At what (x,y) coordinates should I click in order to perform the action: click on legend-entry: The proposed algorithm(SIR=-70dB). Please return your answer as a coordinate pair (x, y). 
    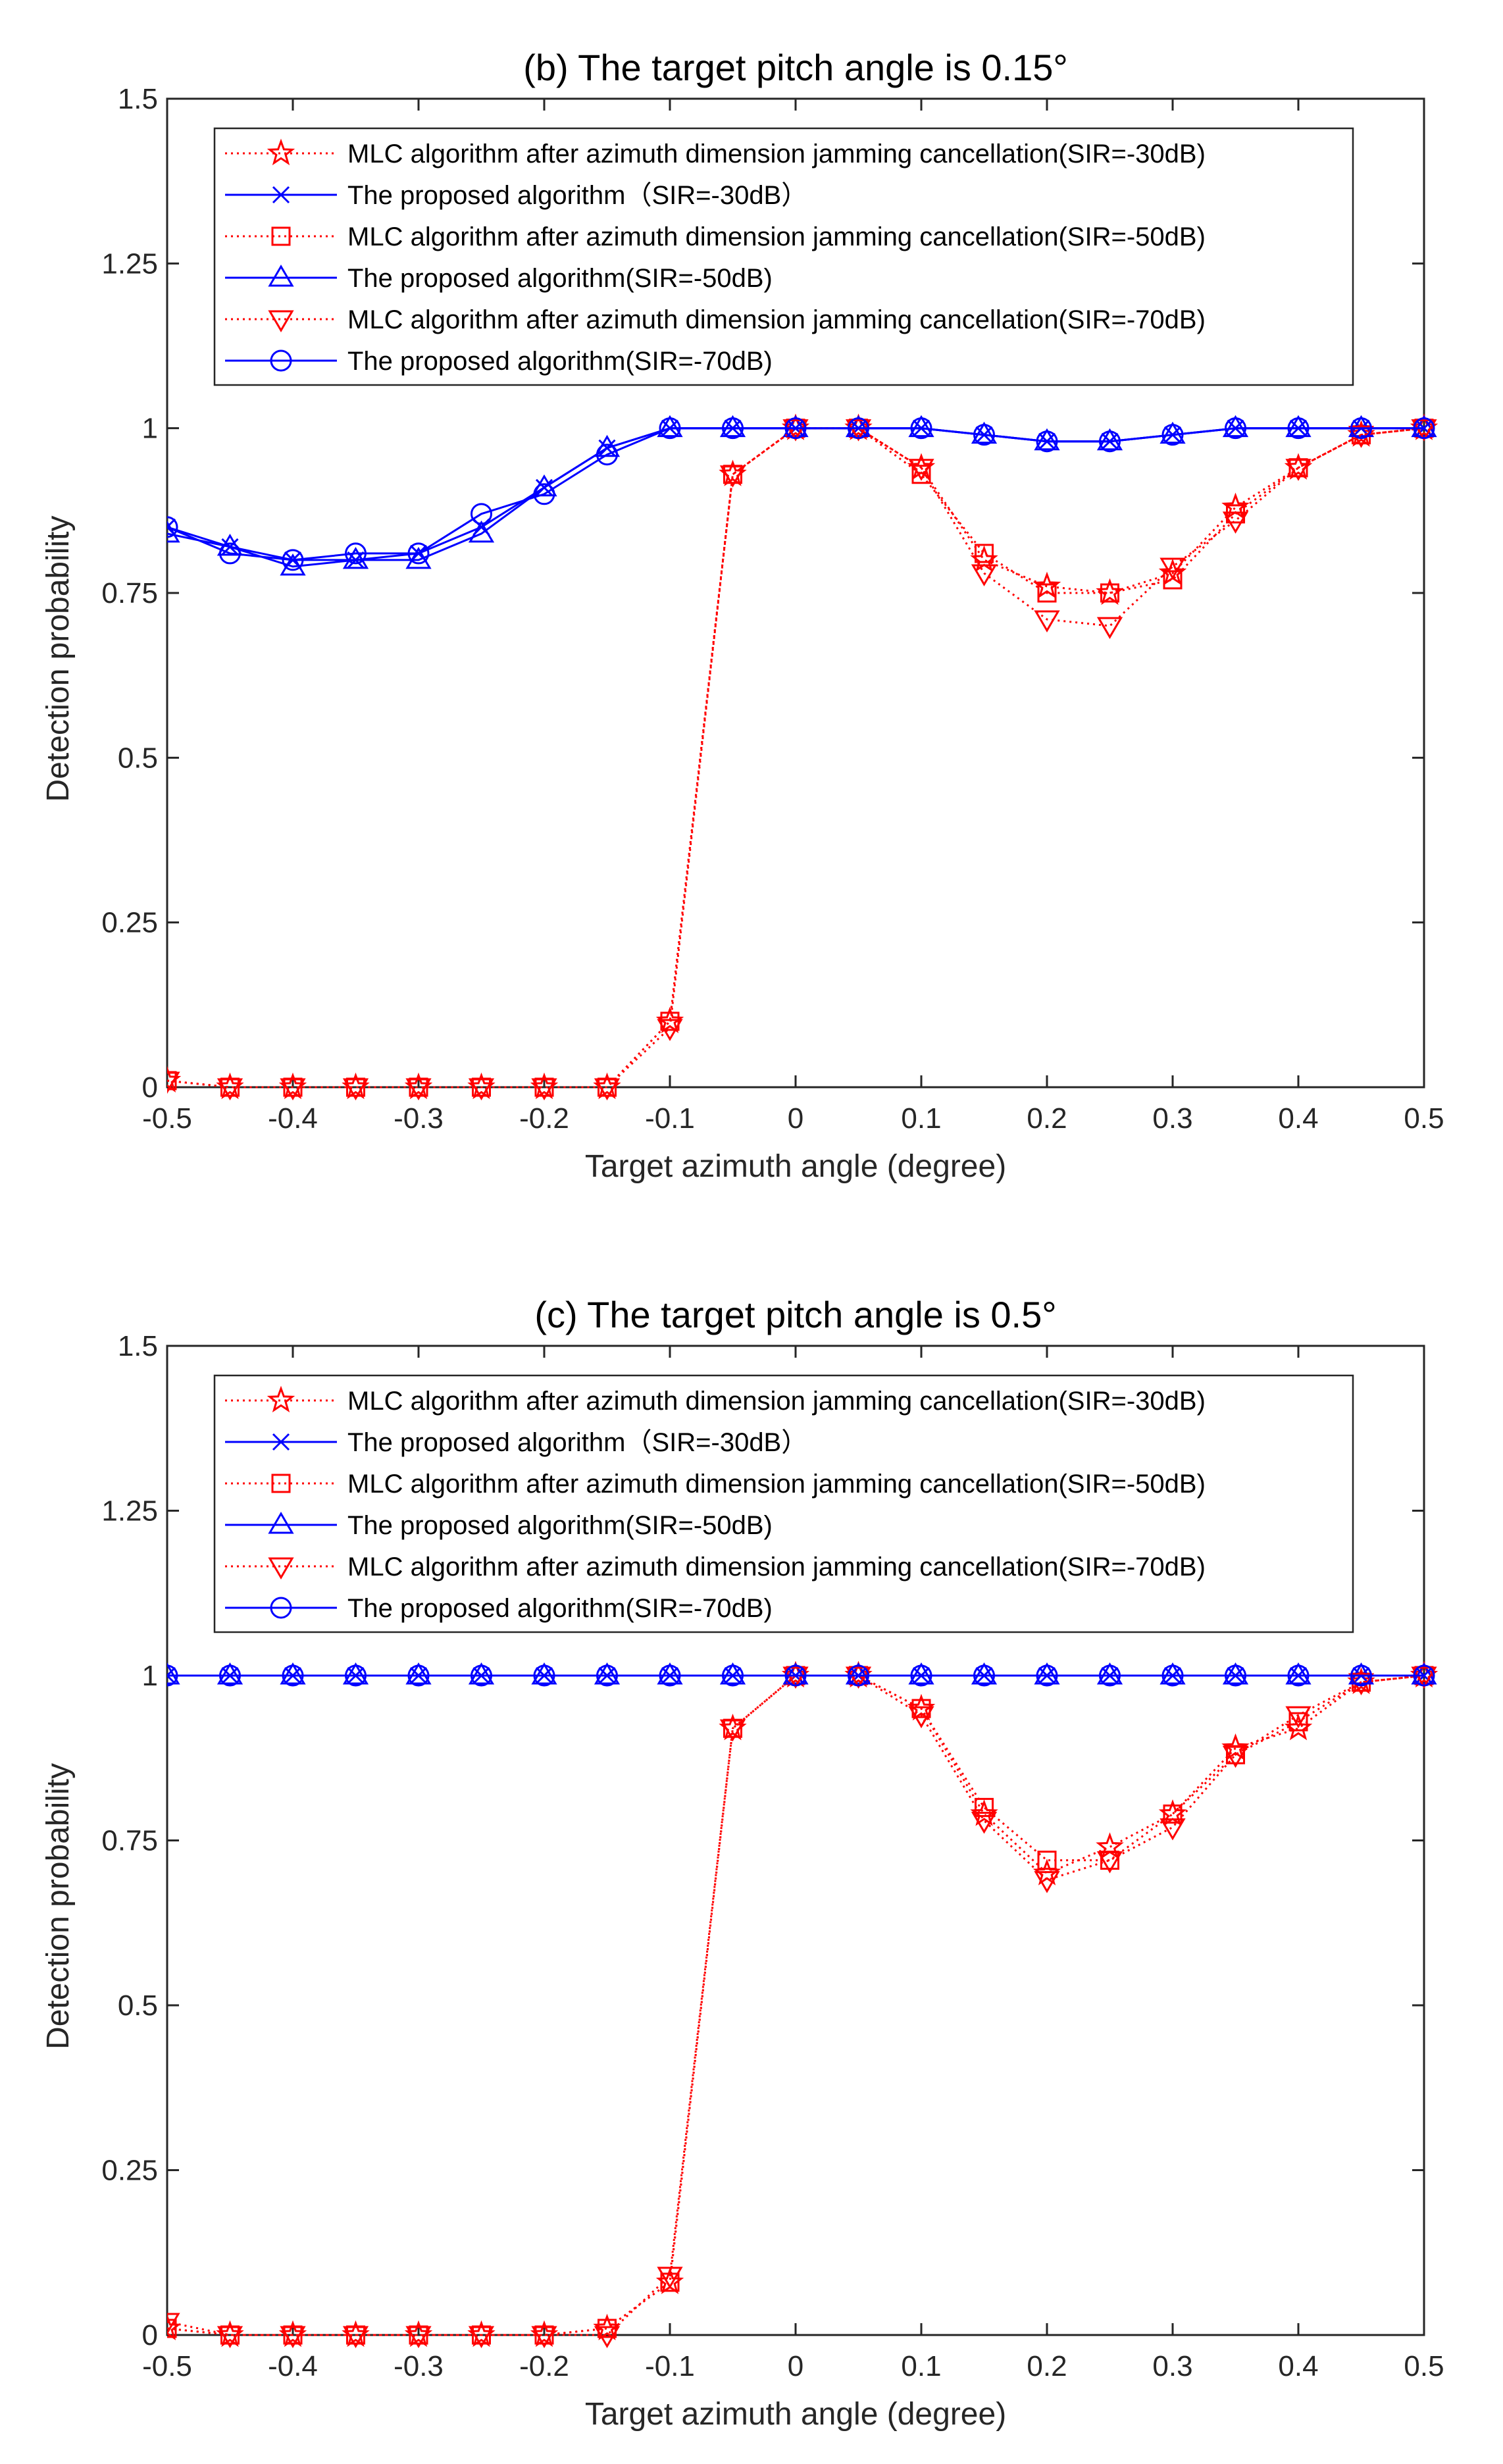
    Looking at the image, I should click on (560, 1608).